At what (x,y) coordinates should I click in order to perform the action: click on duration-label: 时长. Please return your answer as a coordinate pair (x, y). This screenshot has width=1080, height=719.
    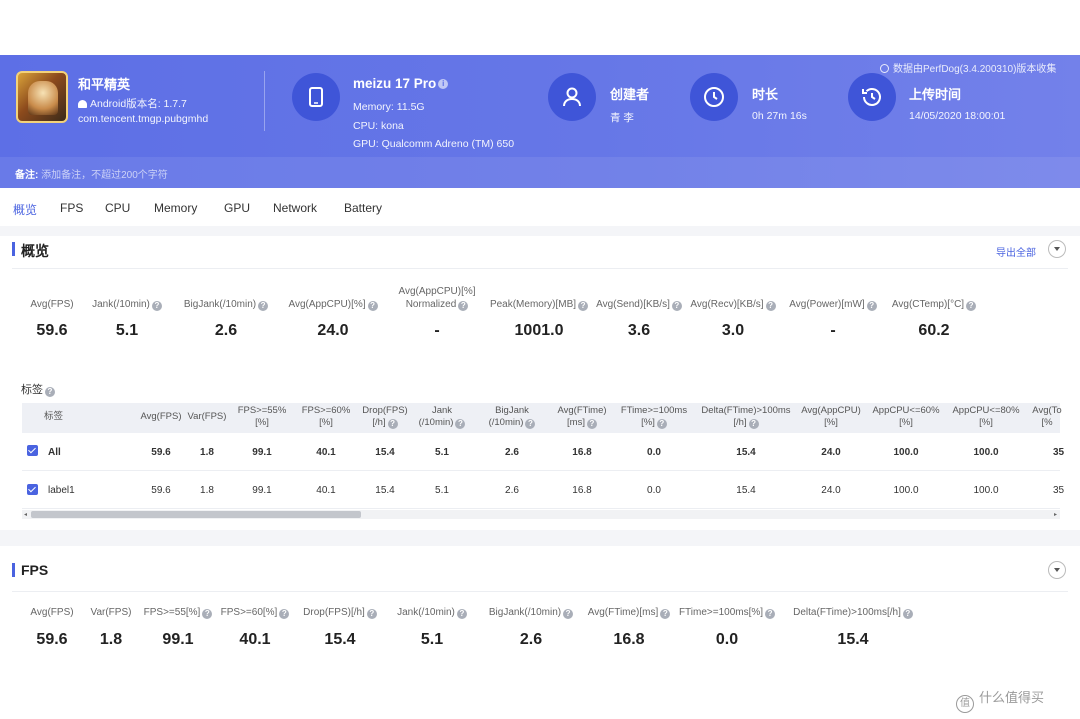
    Looking at the image, I should click on (765, 94).